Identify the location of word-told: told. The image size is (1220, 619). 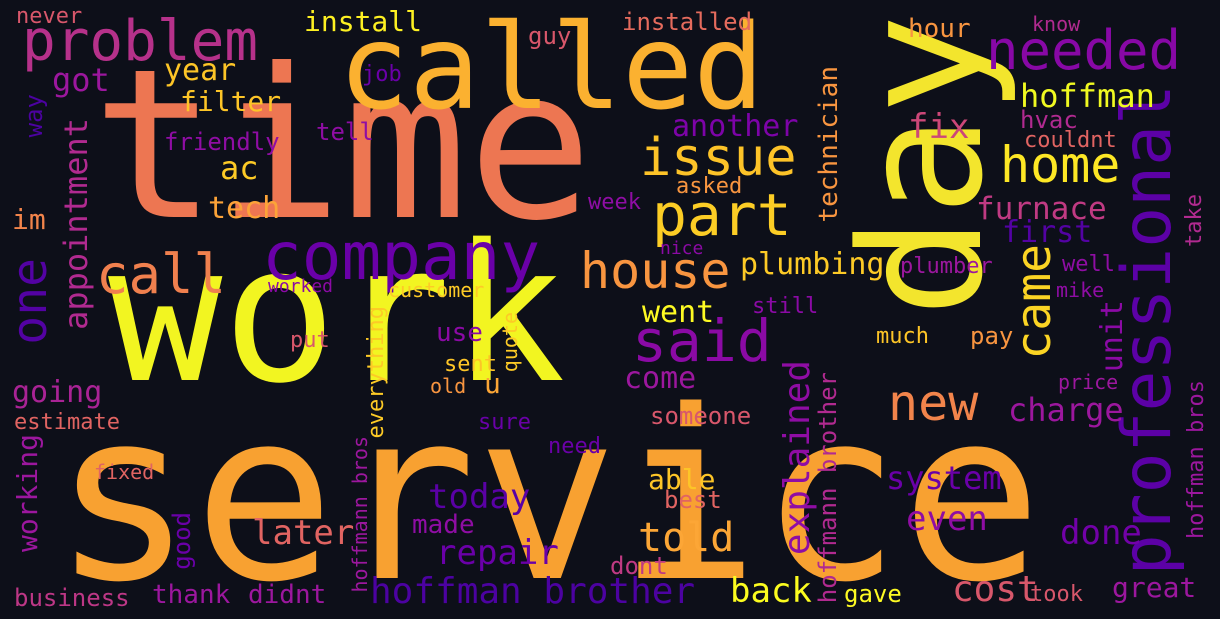
(686, 538).